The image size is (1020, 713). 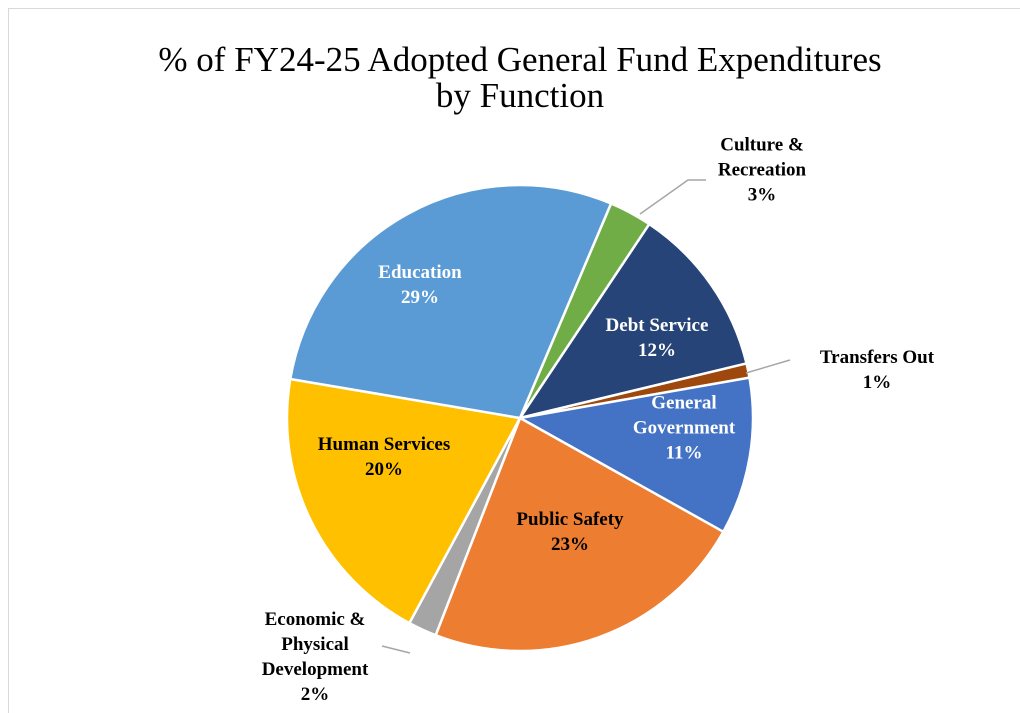 I want to click on slice-label: Debt Service 12%, so click(x=657, y=338).